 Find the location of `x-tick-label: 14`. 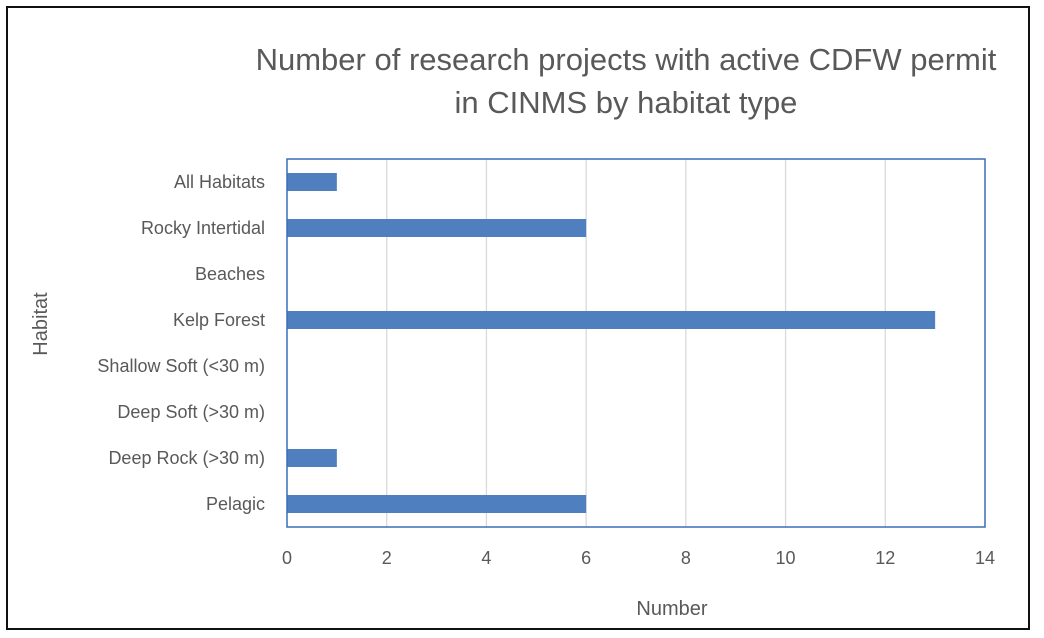

x-tick-label: 14 is located at coordinates (985, 558).